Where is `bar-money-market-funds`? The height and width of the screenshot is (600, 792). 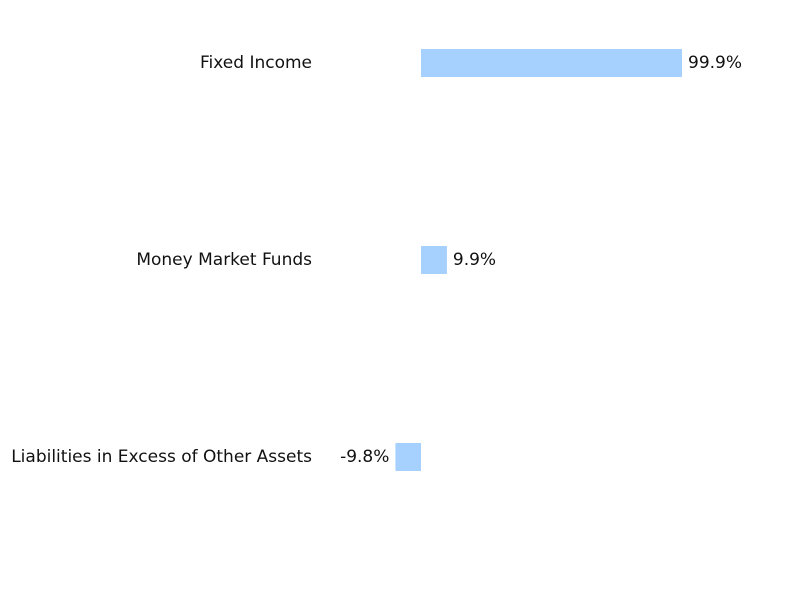 bar-money-market-funds is located at coordinates (434, 260).